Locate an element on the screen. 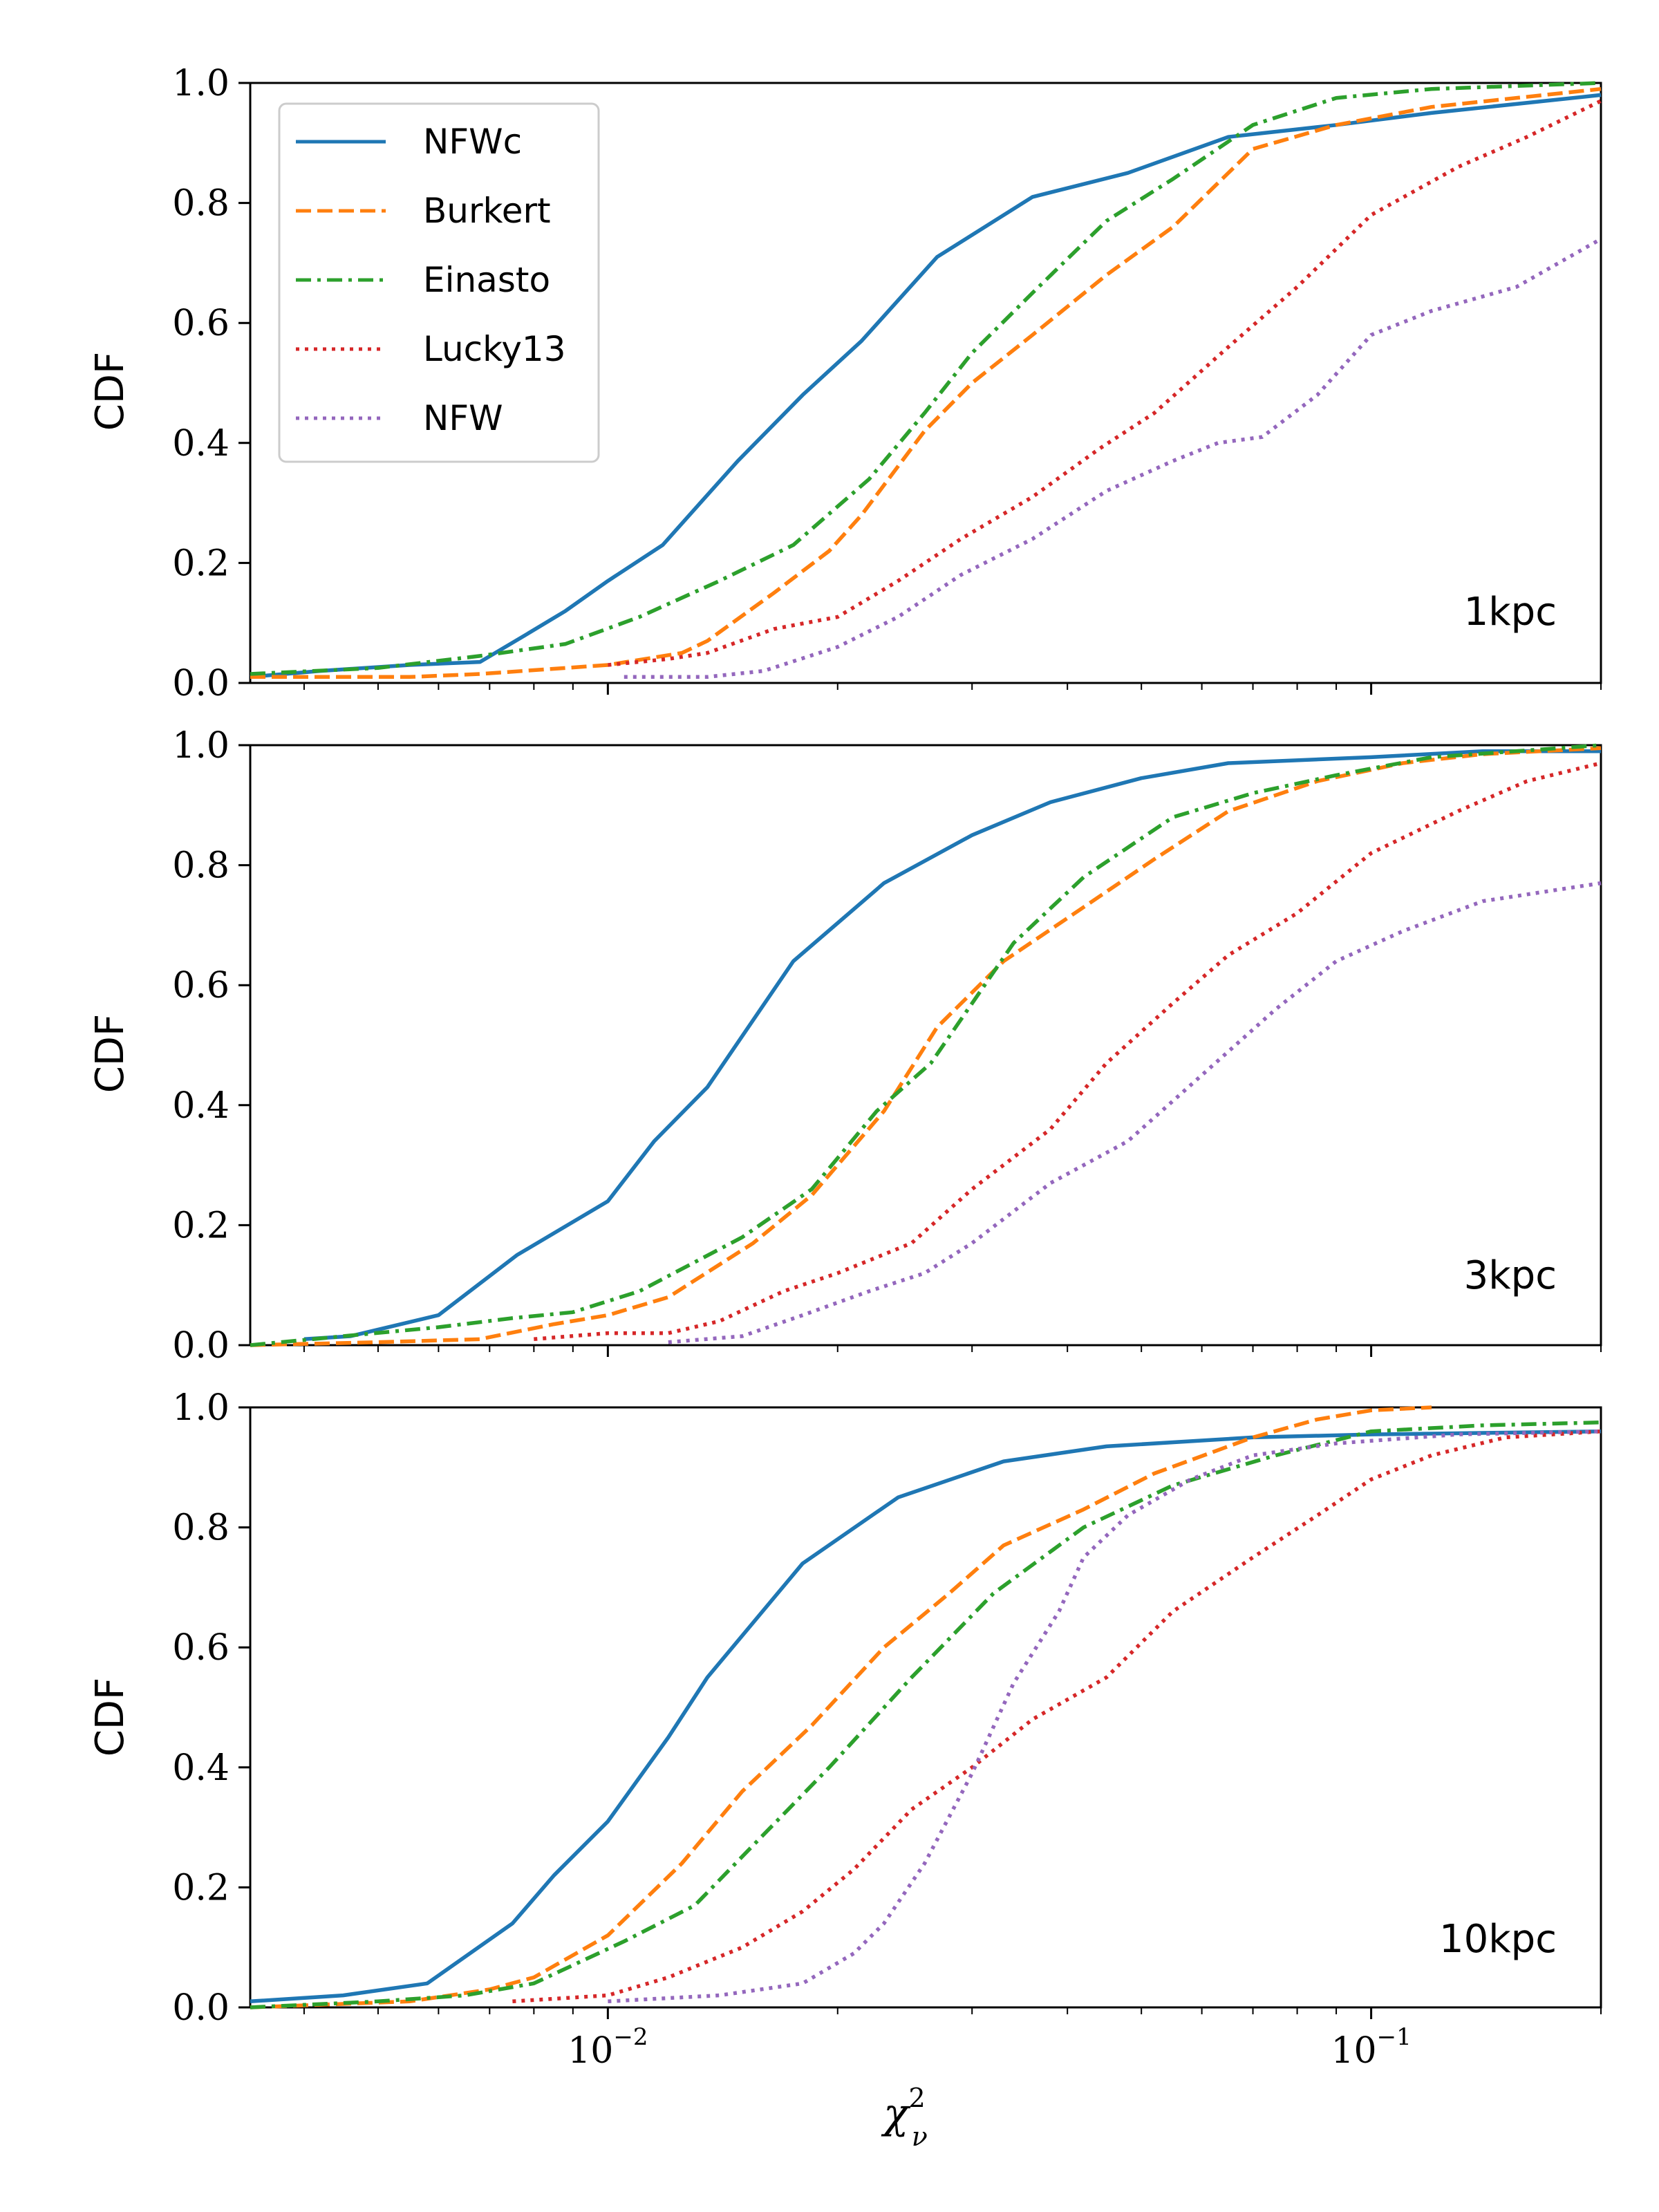 The height and width of the screenshot is (2212, 1659). legend-label-einasto: Einasto is located at coordinates (487, 280).